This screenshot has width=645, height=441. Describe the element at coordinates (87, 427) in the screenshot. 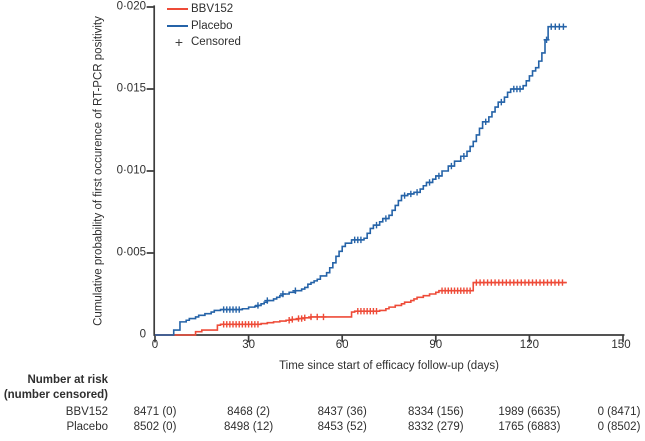

I see `risk-row-label-placebo: Placebo` at that location.